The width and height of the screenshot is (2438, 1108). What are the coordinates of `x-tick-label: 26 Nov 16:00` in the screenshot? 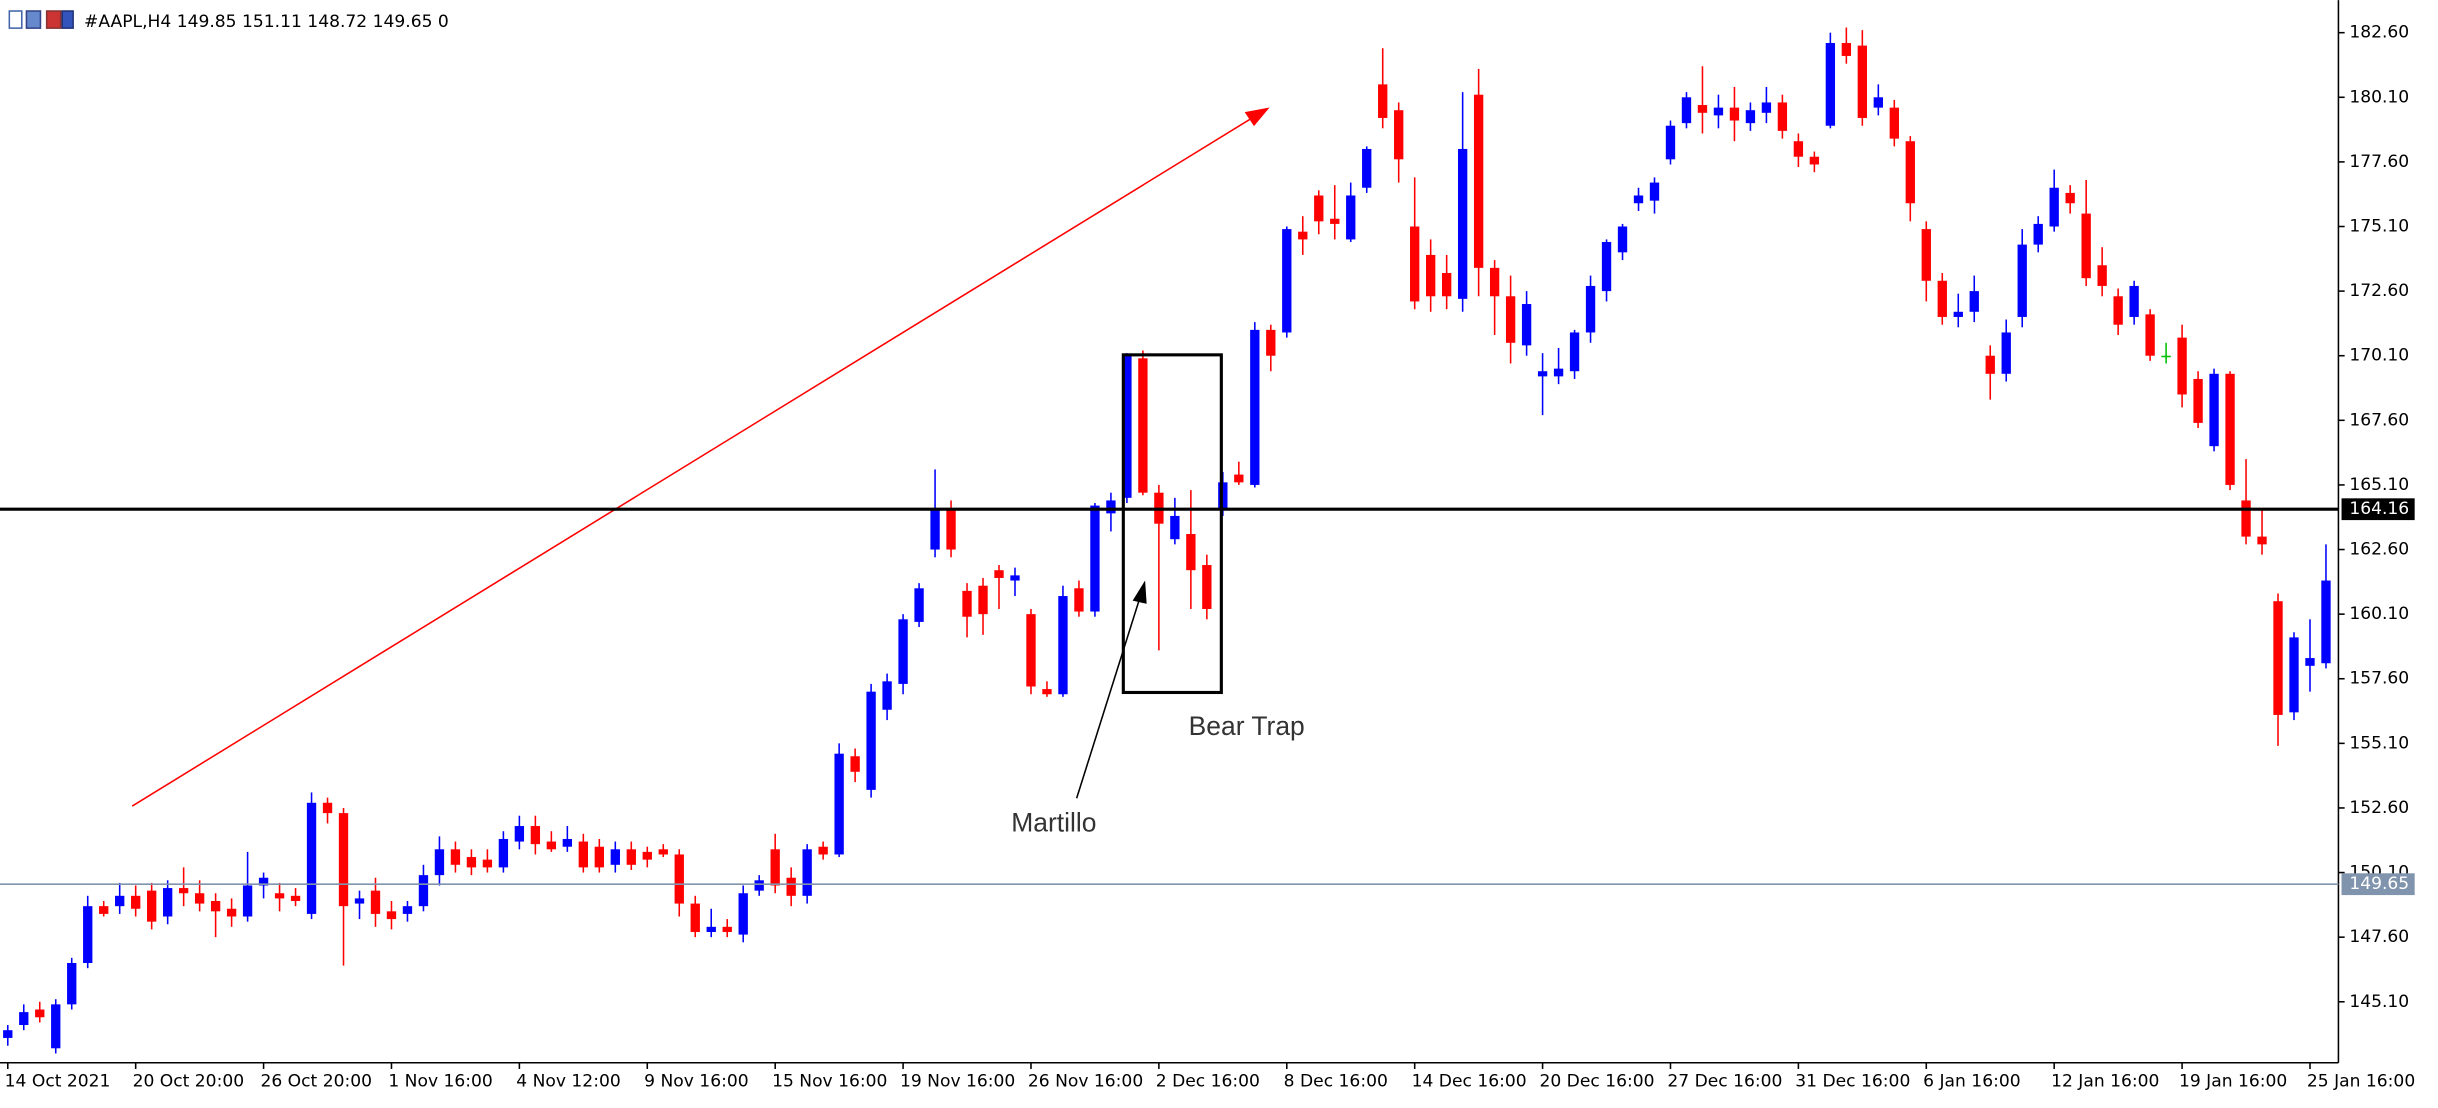 It's located at (1085, 1081).